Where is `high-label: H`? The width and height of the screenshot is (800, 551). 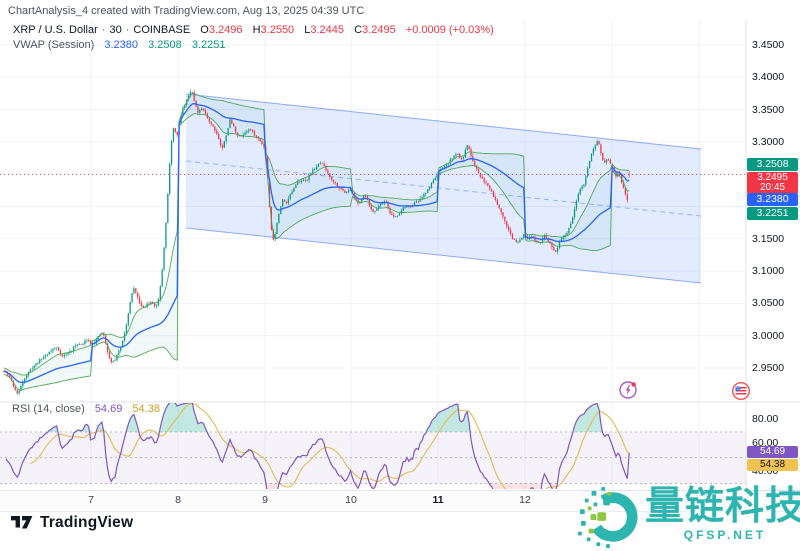
high-label: H is located at coordinates (256, 30).